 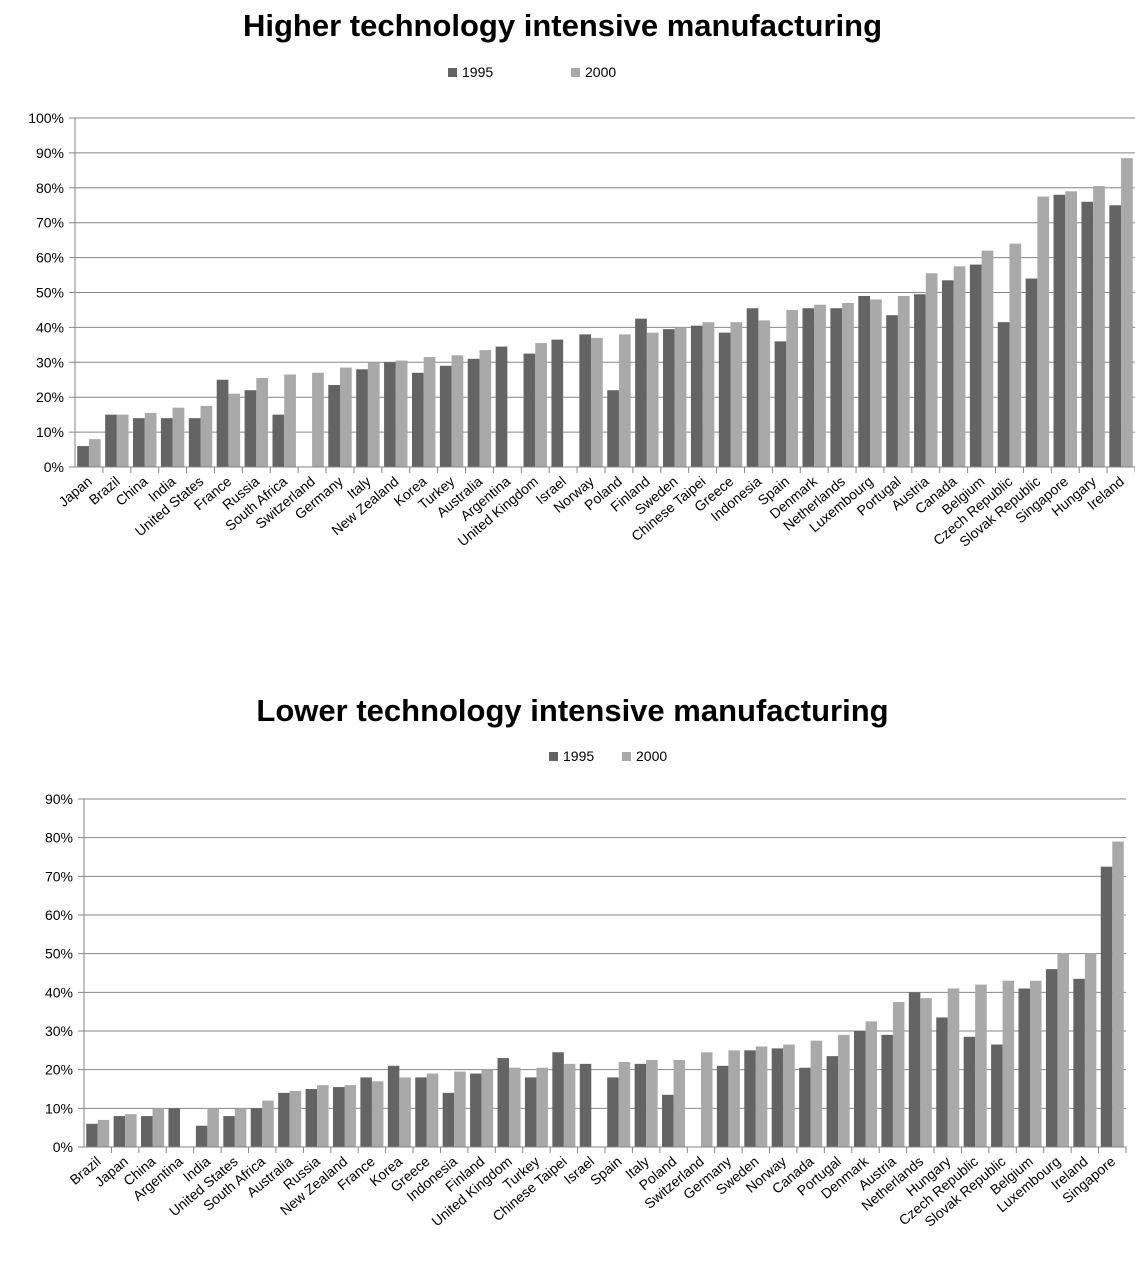 I want to click on bar-1995-hungary, so click(x=1087, y=334).